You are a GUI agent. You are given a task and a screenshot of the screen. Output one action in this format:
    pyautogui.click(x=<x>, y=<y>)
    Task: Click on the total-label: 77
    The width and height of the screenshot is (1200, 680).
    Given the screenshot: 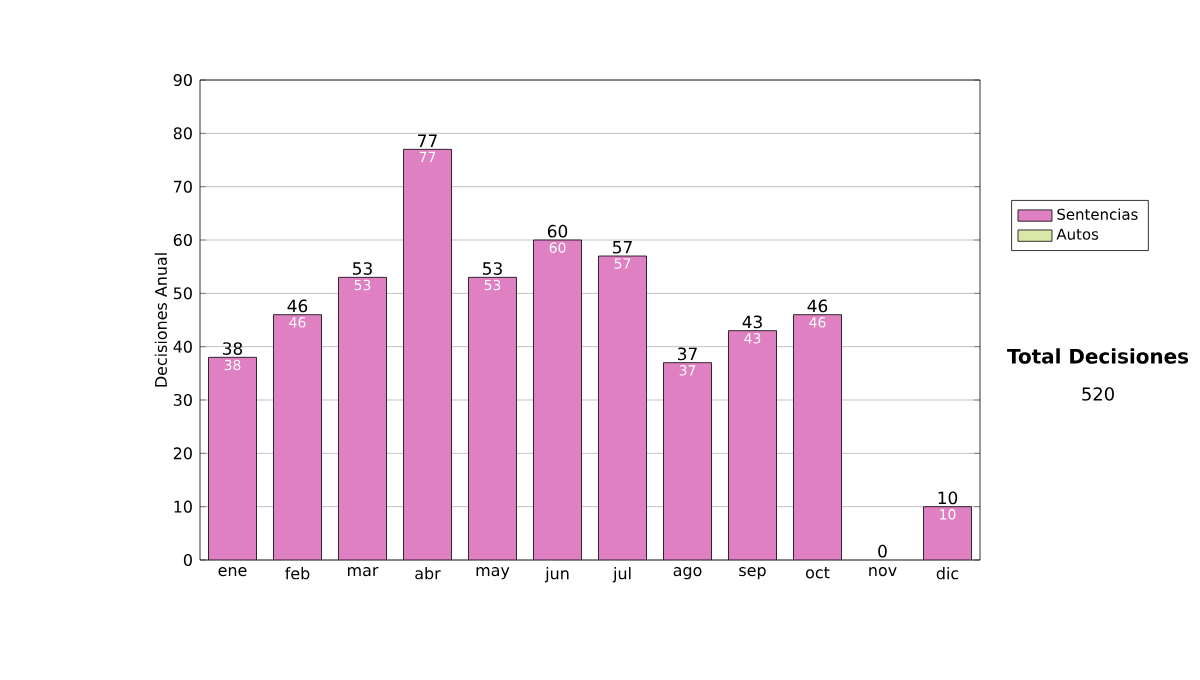 What is the action you would take?
    pyautogui.click(x=427, y=140)
    